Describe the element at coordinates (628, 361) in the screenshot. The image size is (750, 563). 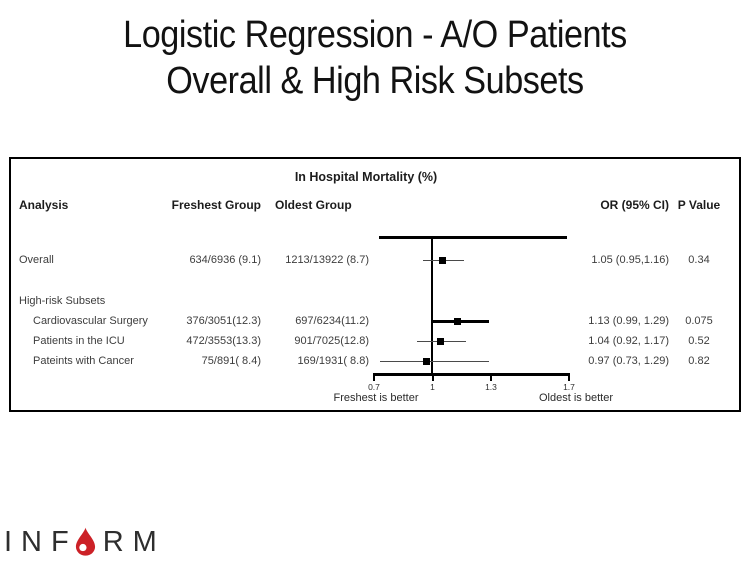
I see `row-cancer-or: 0.97 (0.73, 1.29)` at that location.